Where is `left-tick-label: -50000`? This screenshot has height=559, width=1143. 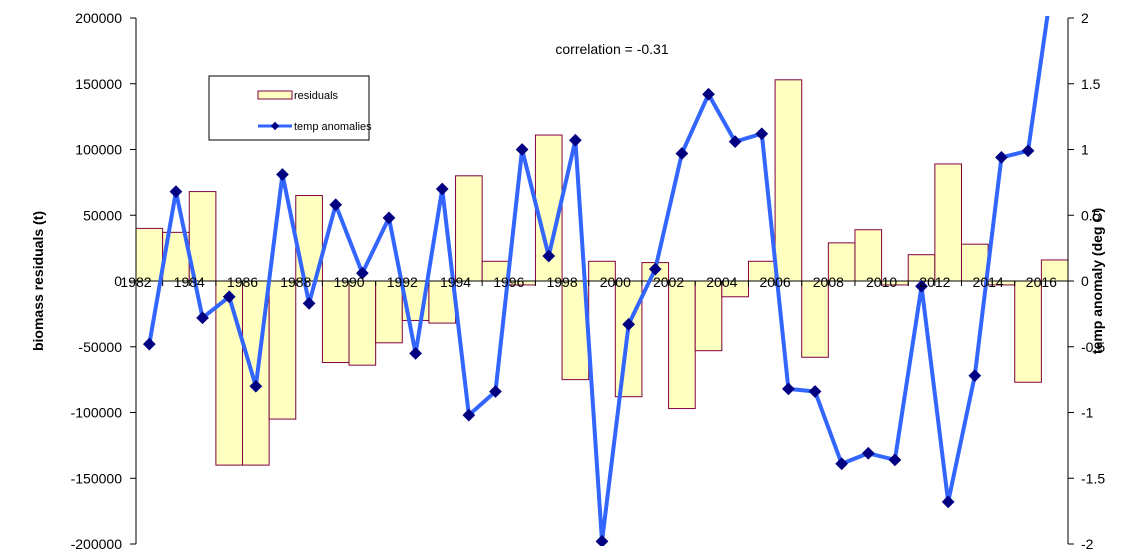 left-tick-label: -50000 is located at coordinates (100, 347).